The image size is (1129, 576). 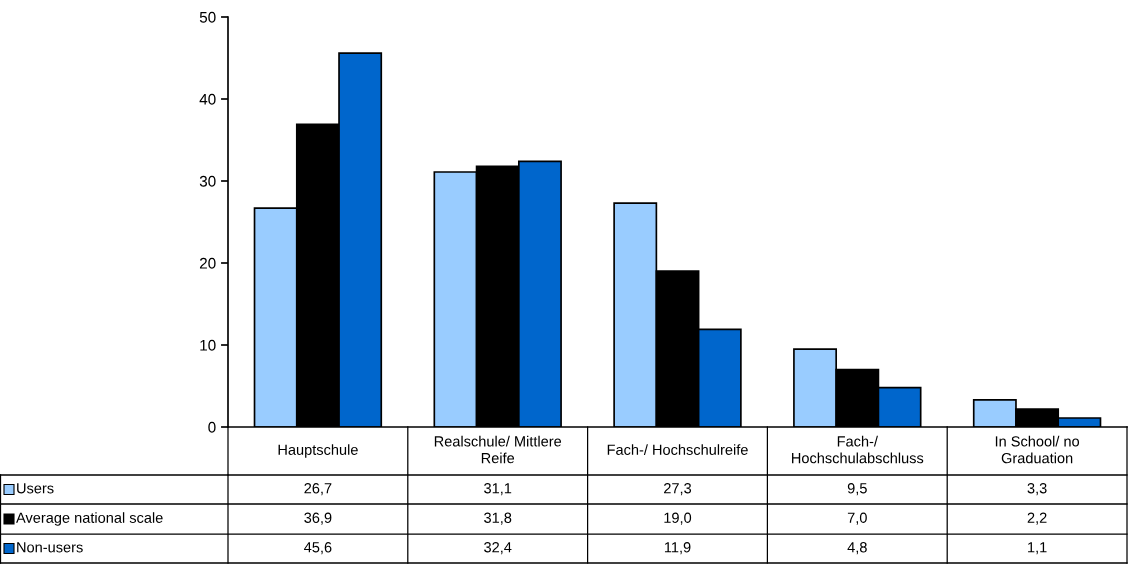 What do you see at coordinates (318, 548) in the screenshot?
I see `data-label: 45,6` at bounding box center [318, 548].